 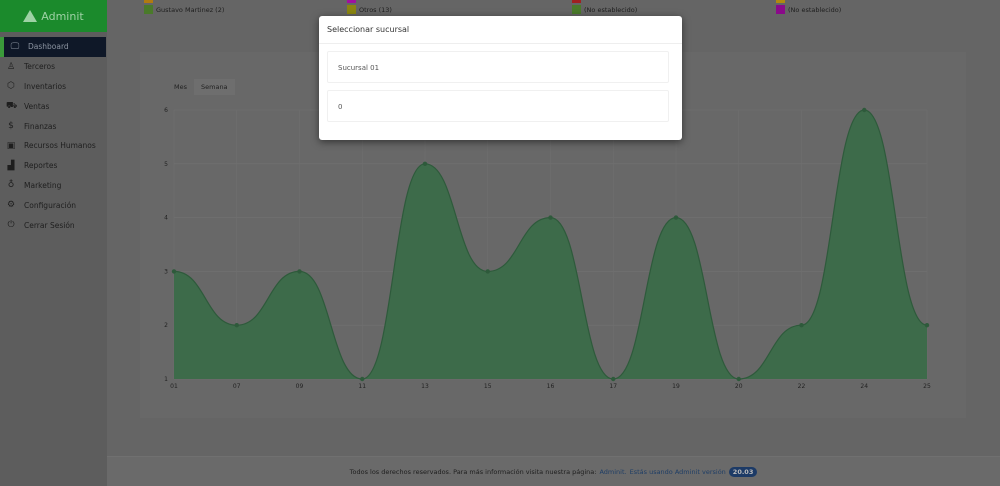 I want to click on sidebar-item-label: Marketing, so click(x=43, y=185).